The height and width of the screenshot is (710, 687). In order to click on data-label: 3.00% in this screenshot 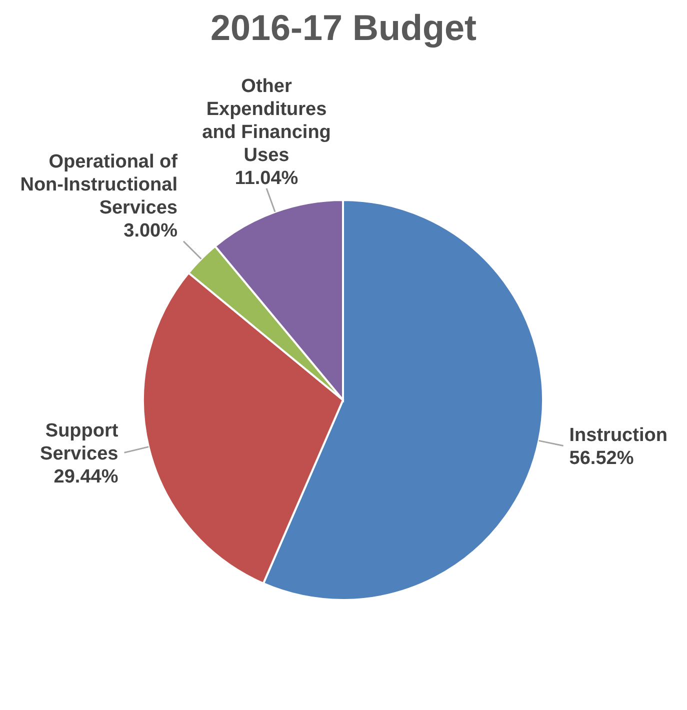, I will do `click(151, 231)`.